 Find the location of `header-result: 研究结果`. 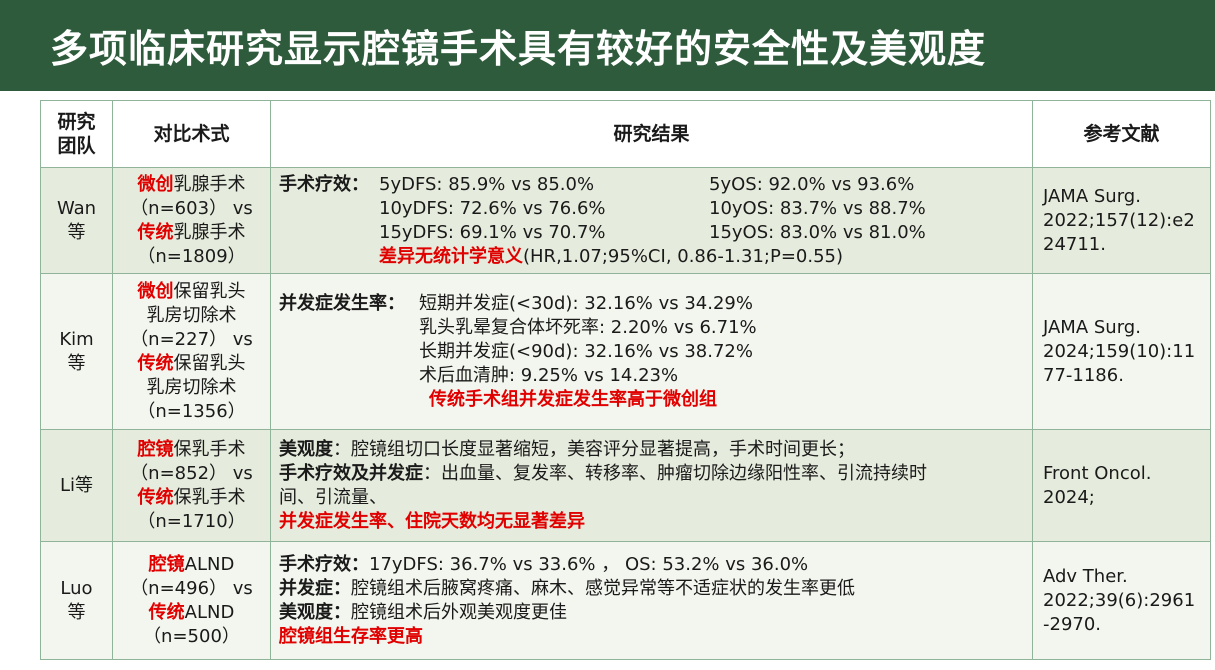

header-result: 研究结果 is located at coordinates (651, 134).